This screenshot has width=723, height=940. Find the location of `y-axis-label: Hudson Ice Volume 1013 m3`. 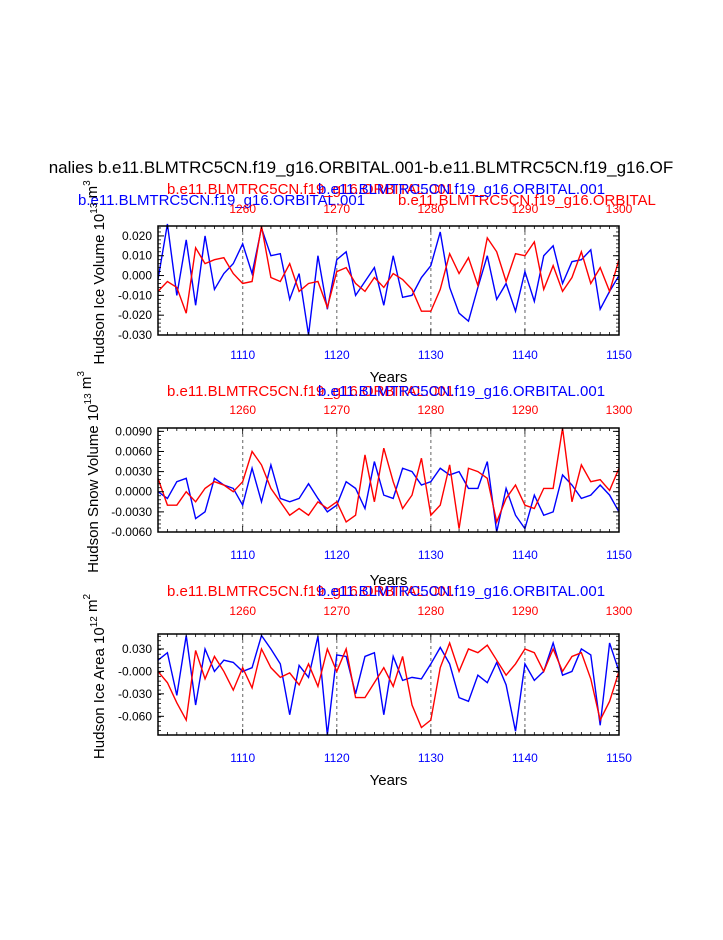

y-axis-label: Hudson Ice Volume 1013 m3 is located at coordinates (95, 272).